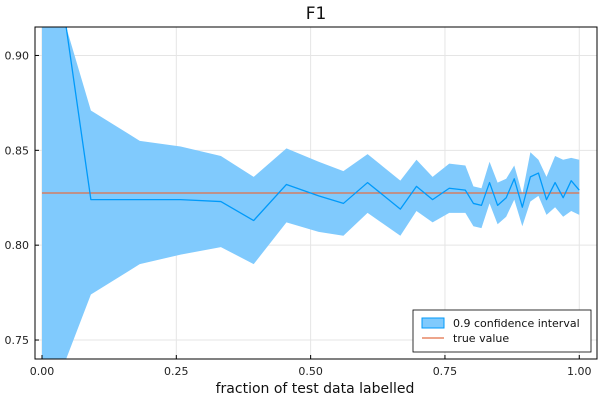 Image resolution: width=600 pixels, height=400 pixels. What do you see at coordinates (316, 14) in the screenshot?
I see `chart-title: F1` at bounding box center [316, 14].